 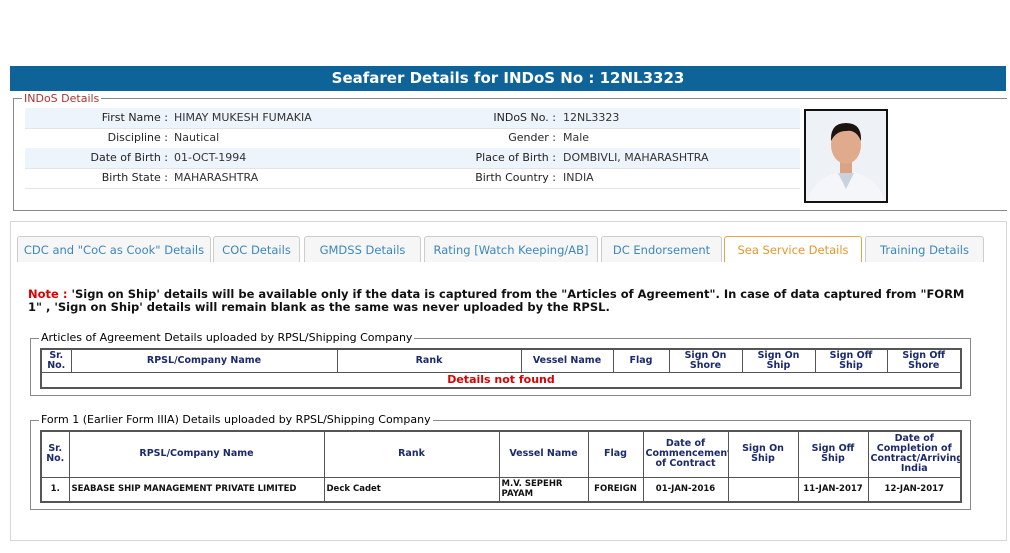 What do you see at coordinates (62, 98) in the screenshot?
I see `indos-legend: INDoS Details` at bounding box center [62, 98].